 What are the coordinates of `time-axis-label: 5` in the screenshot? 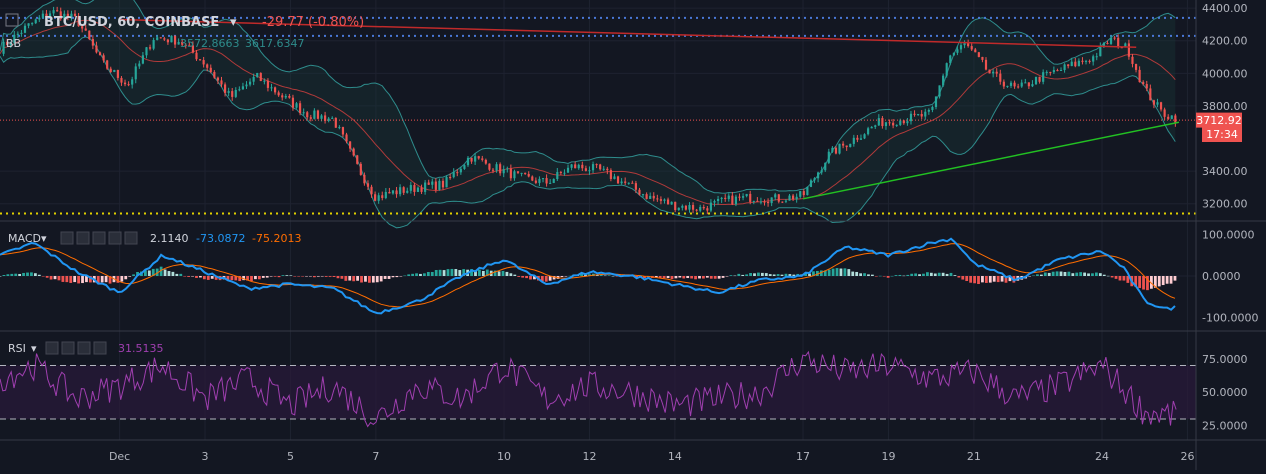 It's located at (290, 456).